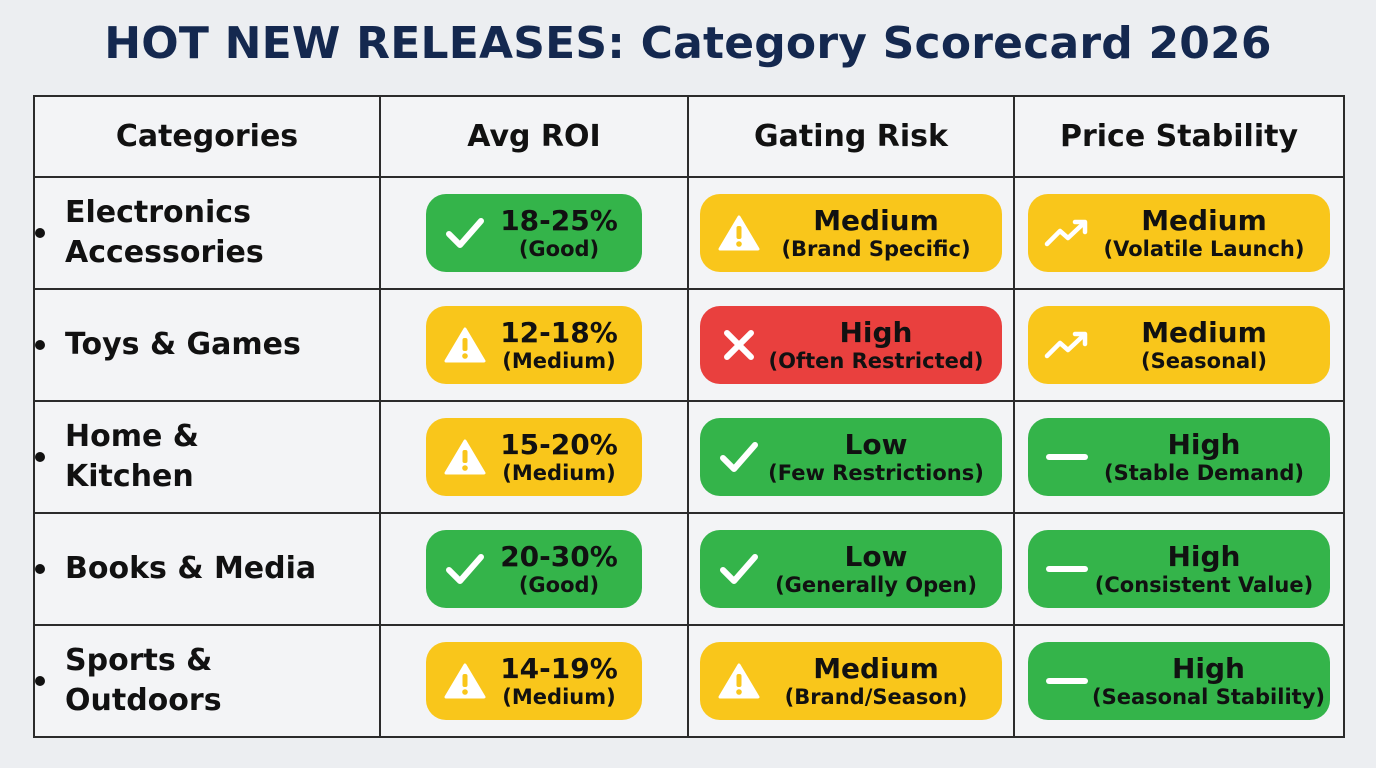  I want to click on category-label-line: Accessories, so click(164, 252).